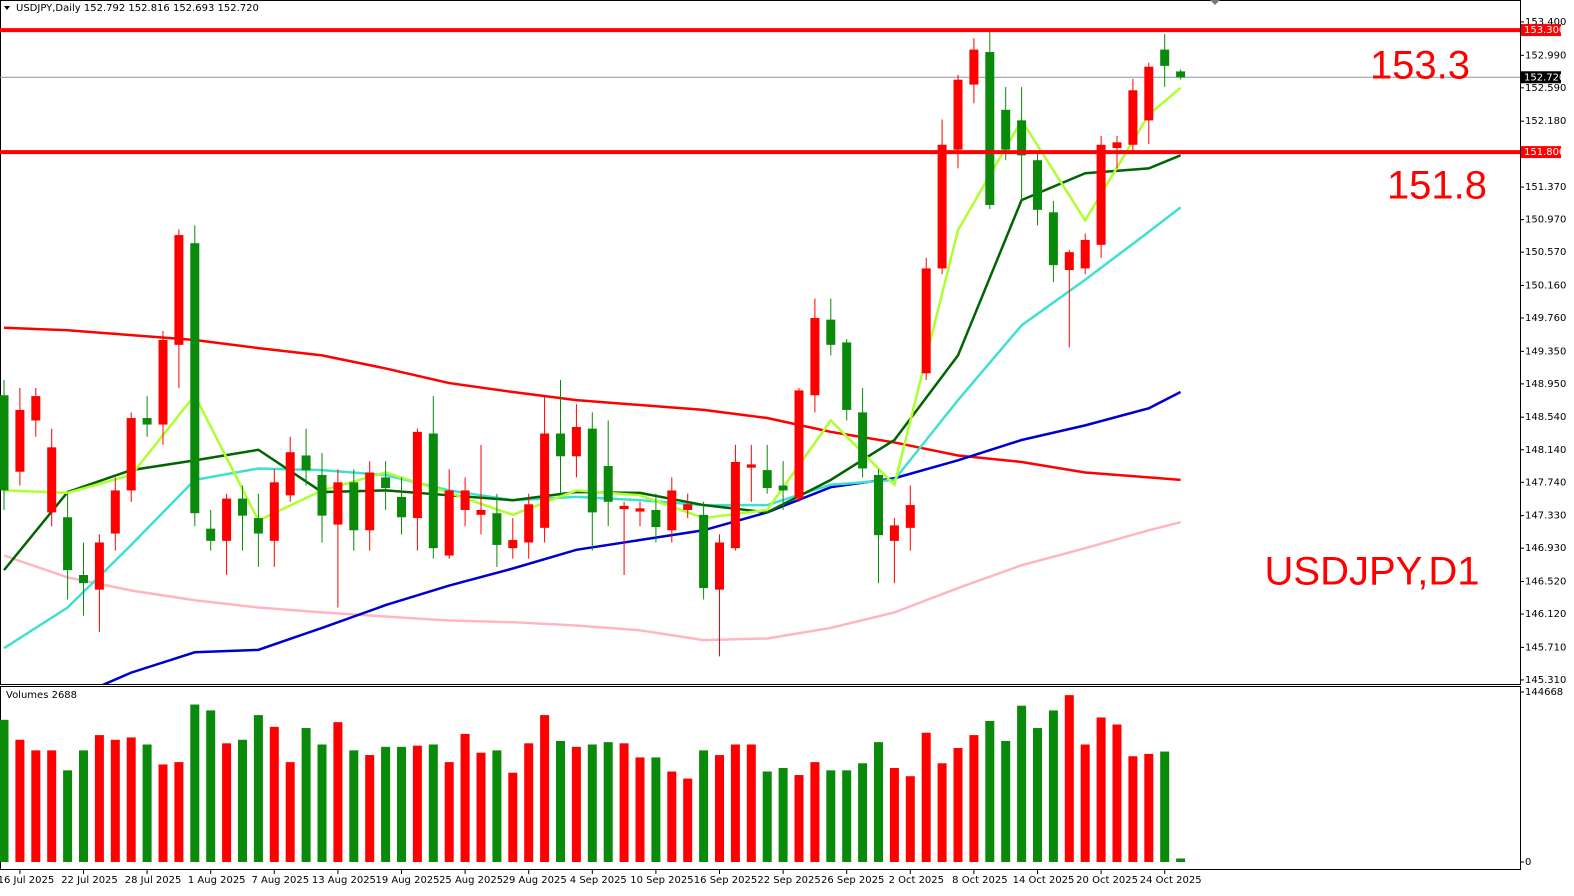  Describe the element at coordinates (979, 880) in the screenshot. I see `x-tick-label: 8 Oct 2025` at that location.